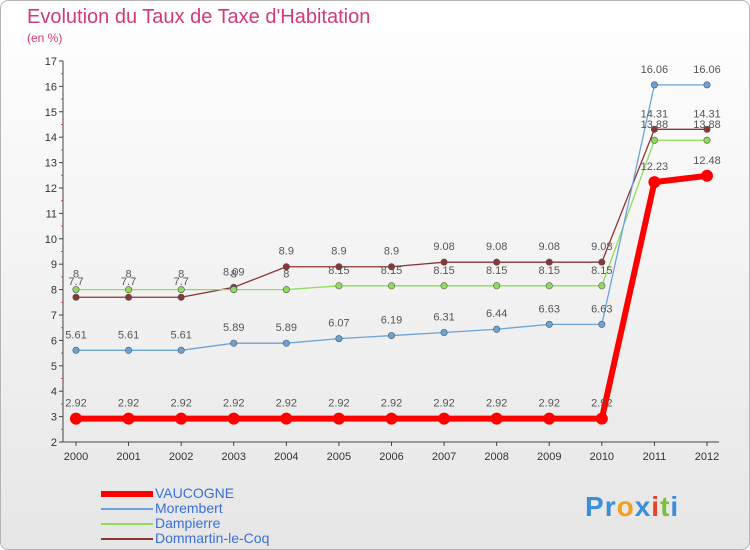 This screenshot has width=750, height=550. I want to click on y-tick-label: 16, so click(51, 87).